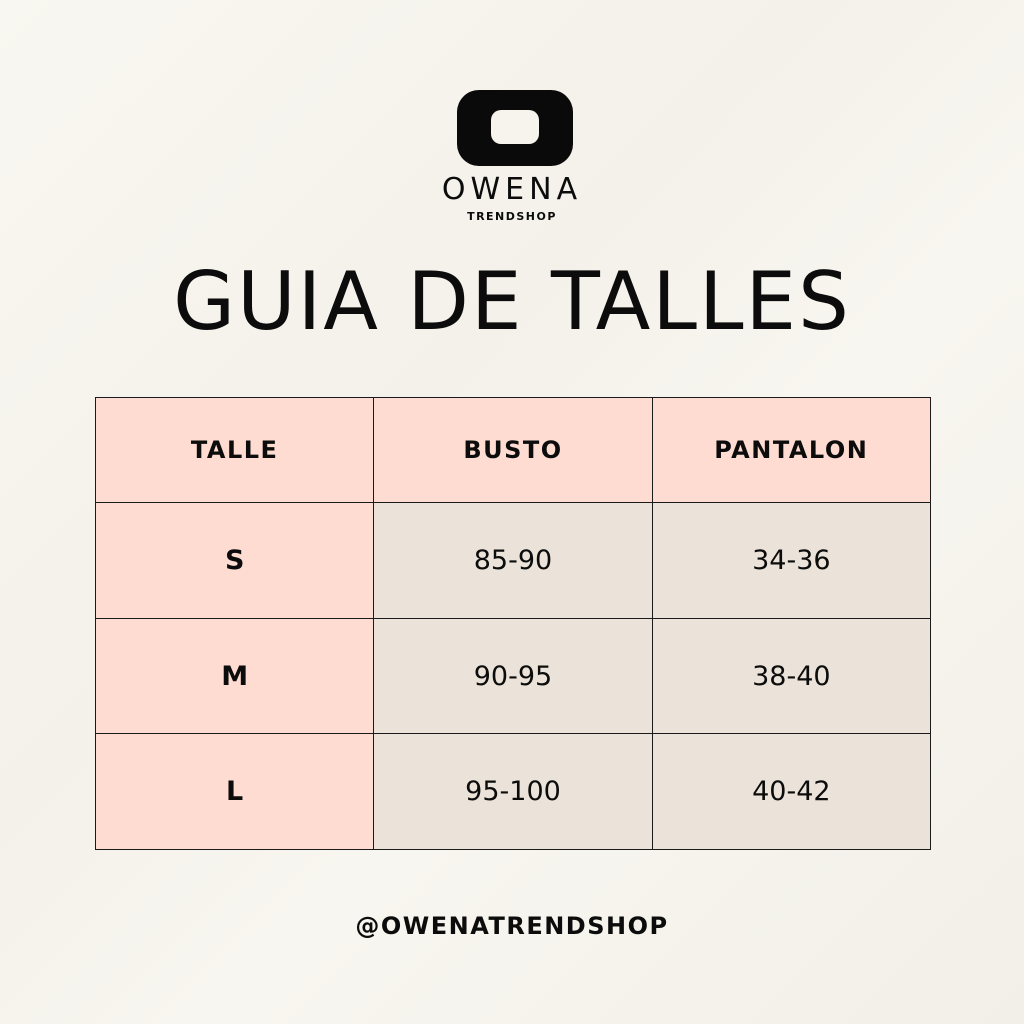 The height and width of the screenshot is (1024, 1024). I want to click on busto-cell: 85-90, so click(513, 560).